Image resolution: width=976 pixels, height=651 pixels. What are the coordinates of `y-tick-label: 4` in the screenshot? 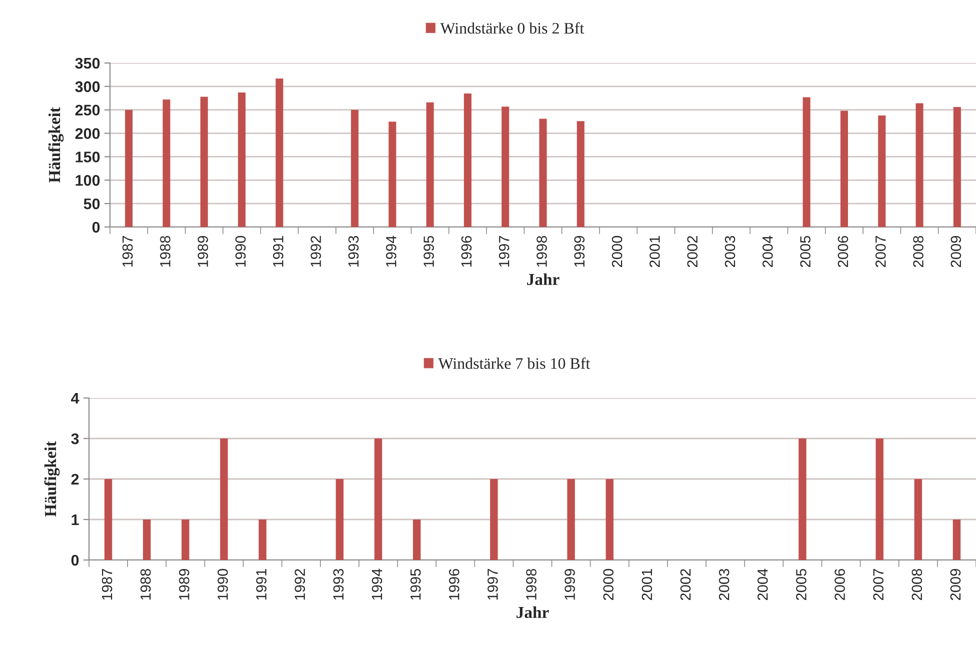 It's located at (75, 398).